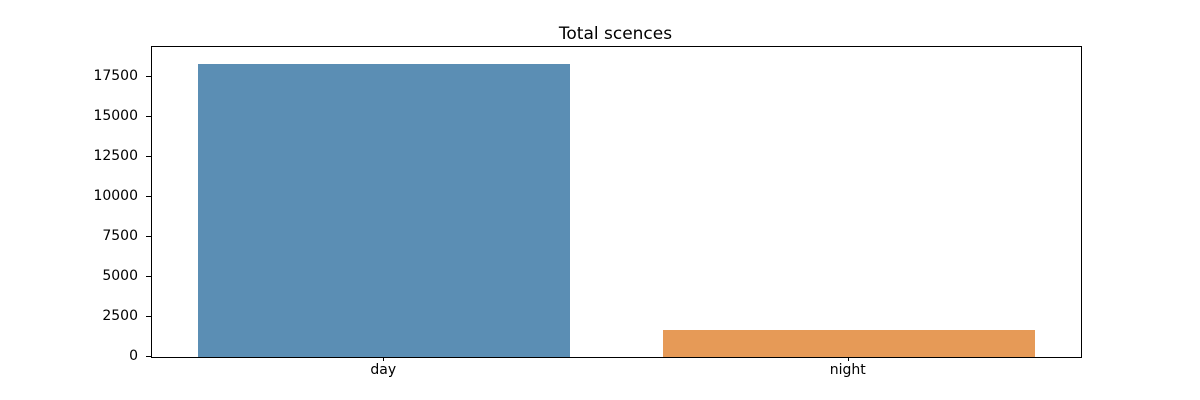 This screenshot has width=1200, height=400. Describe the element at coordinates (615, 34) in the screenshot. I see `chart-title: Total scences` at that location.